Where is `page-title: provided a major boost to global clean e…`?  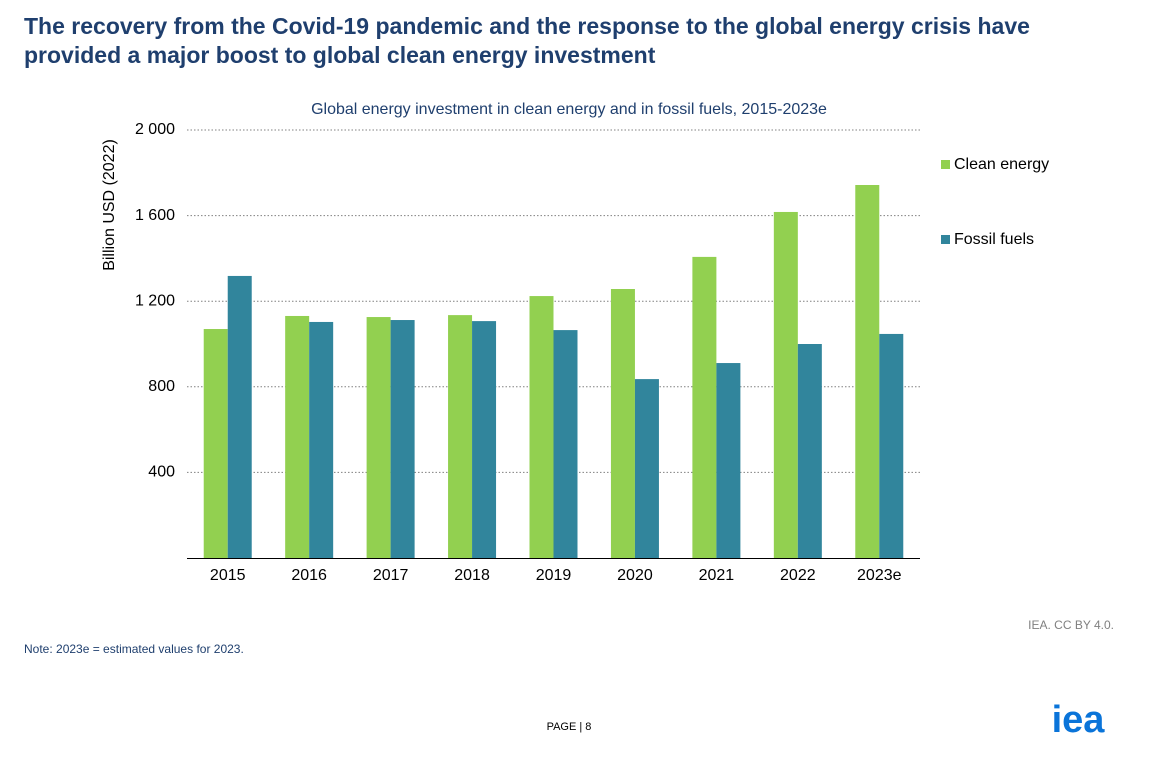 page-title: provided a major boost to global clean e… is located at coordinates (340, 55).